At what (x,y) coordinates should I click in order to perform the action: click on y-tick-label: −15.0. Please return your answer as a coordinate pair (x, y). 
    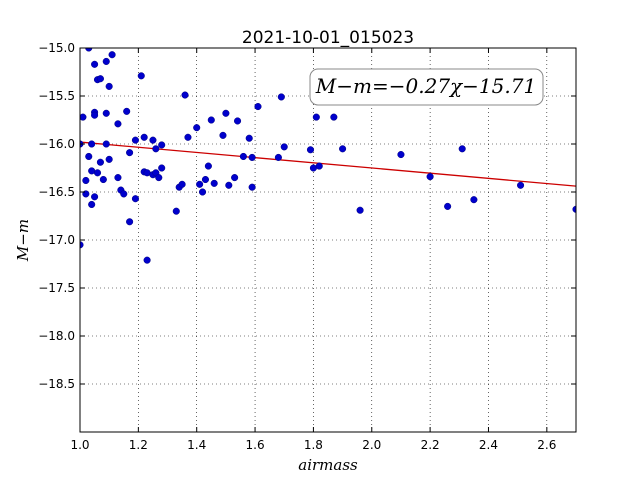
    Looking at the image, I should click on (56, 48).